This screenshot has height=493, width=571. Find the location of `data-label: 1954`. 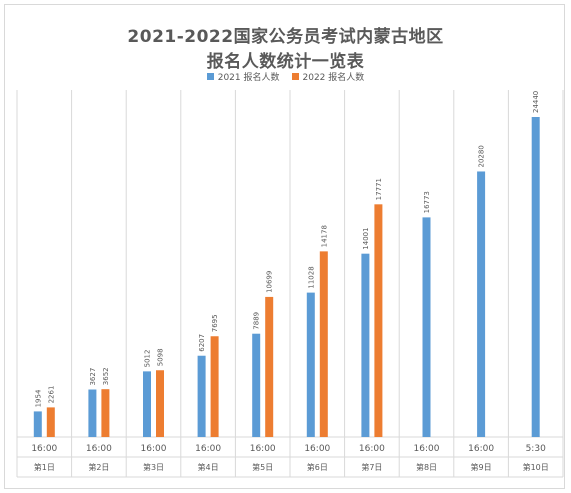

data-label: 1954 is located at coordinates (38, 398).